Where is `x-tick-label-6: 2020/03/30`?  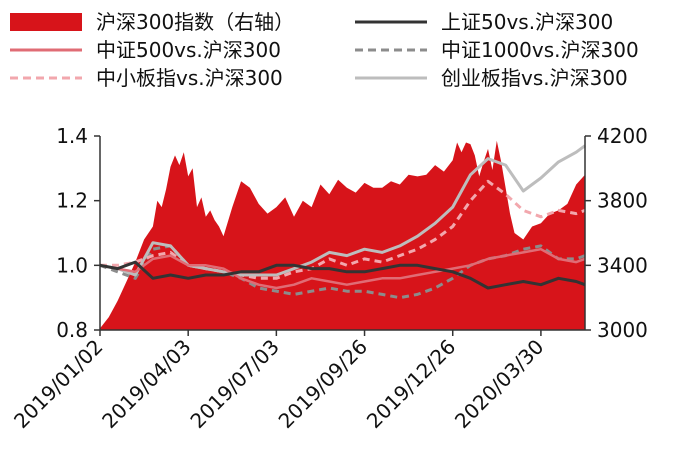 x-tick-label-6: 2020/03/30 is located at coordinates (499, 384).